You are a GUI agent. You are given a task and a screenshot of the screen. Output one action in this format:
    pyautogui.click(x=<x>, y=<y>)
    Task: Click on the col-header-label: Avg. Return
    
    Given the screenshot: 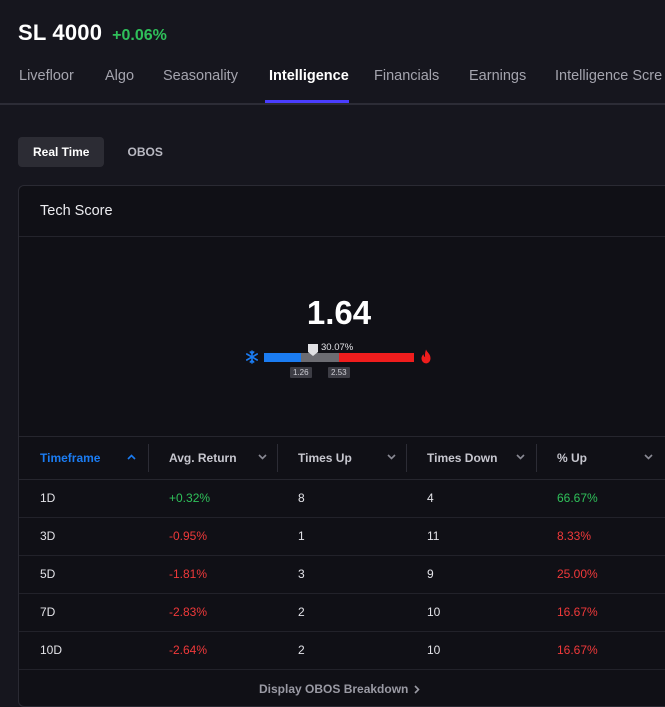 What is the action you would take?
    pyautogui.click(x=203, y=458)
    